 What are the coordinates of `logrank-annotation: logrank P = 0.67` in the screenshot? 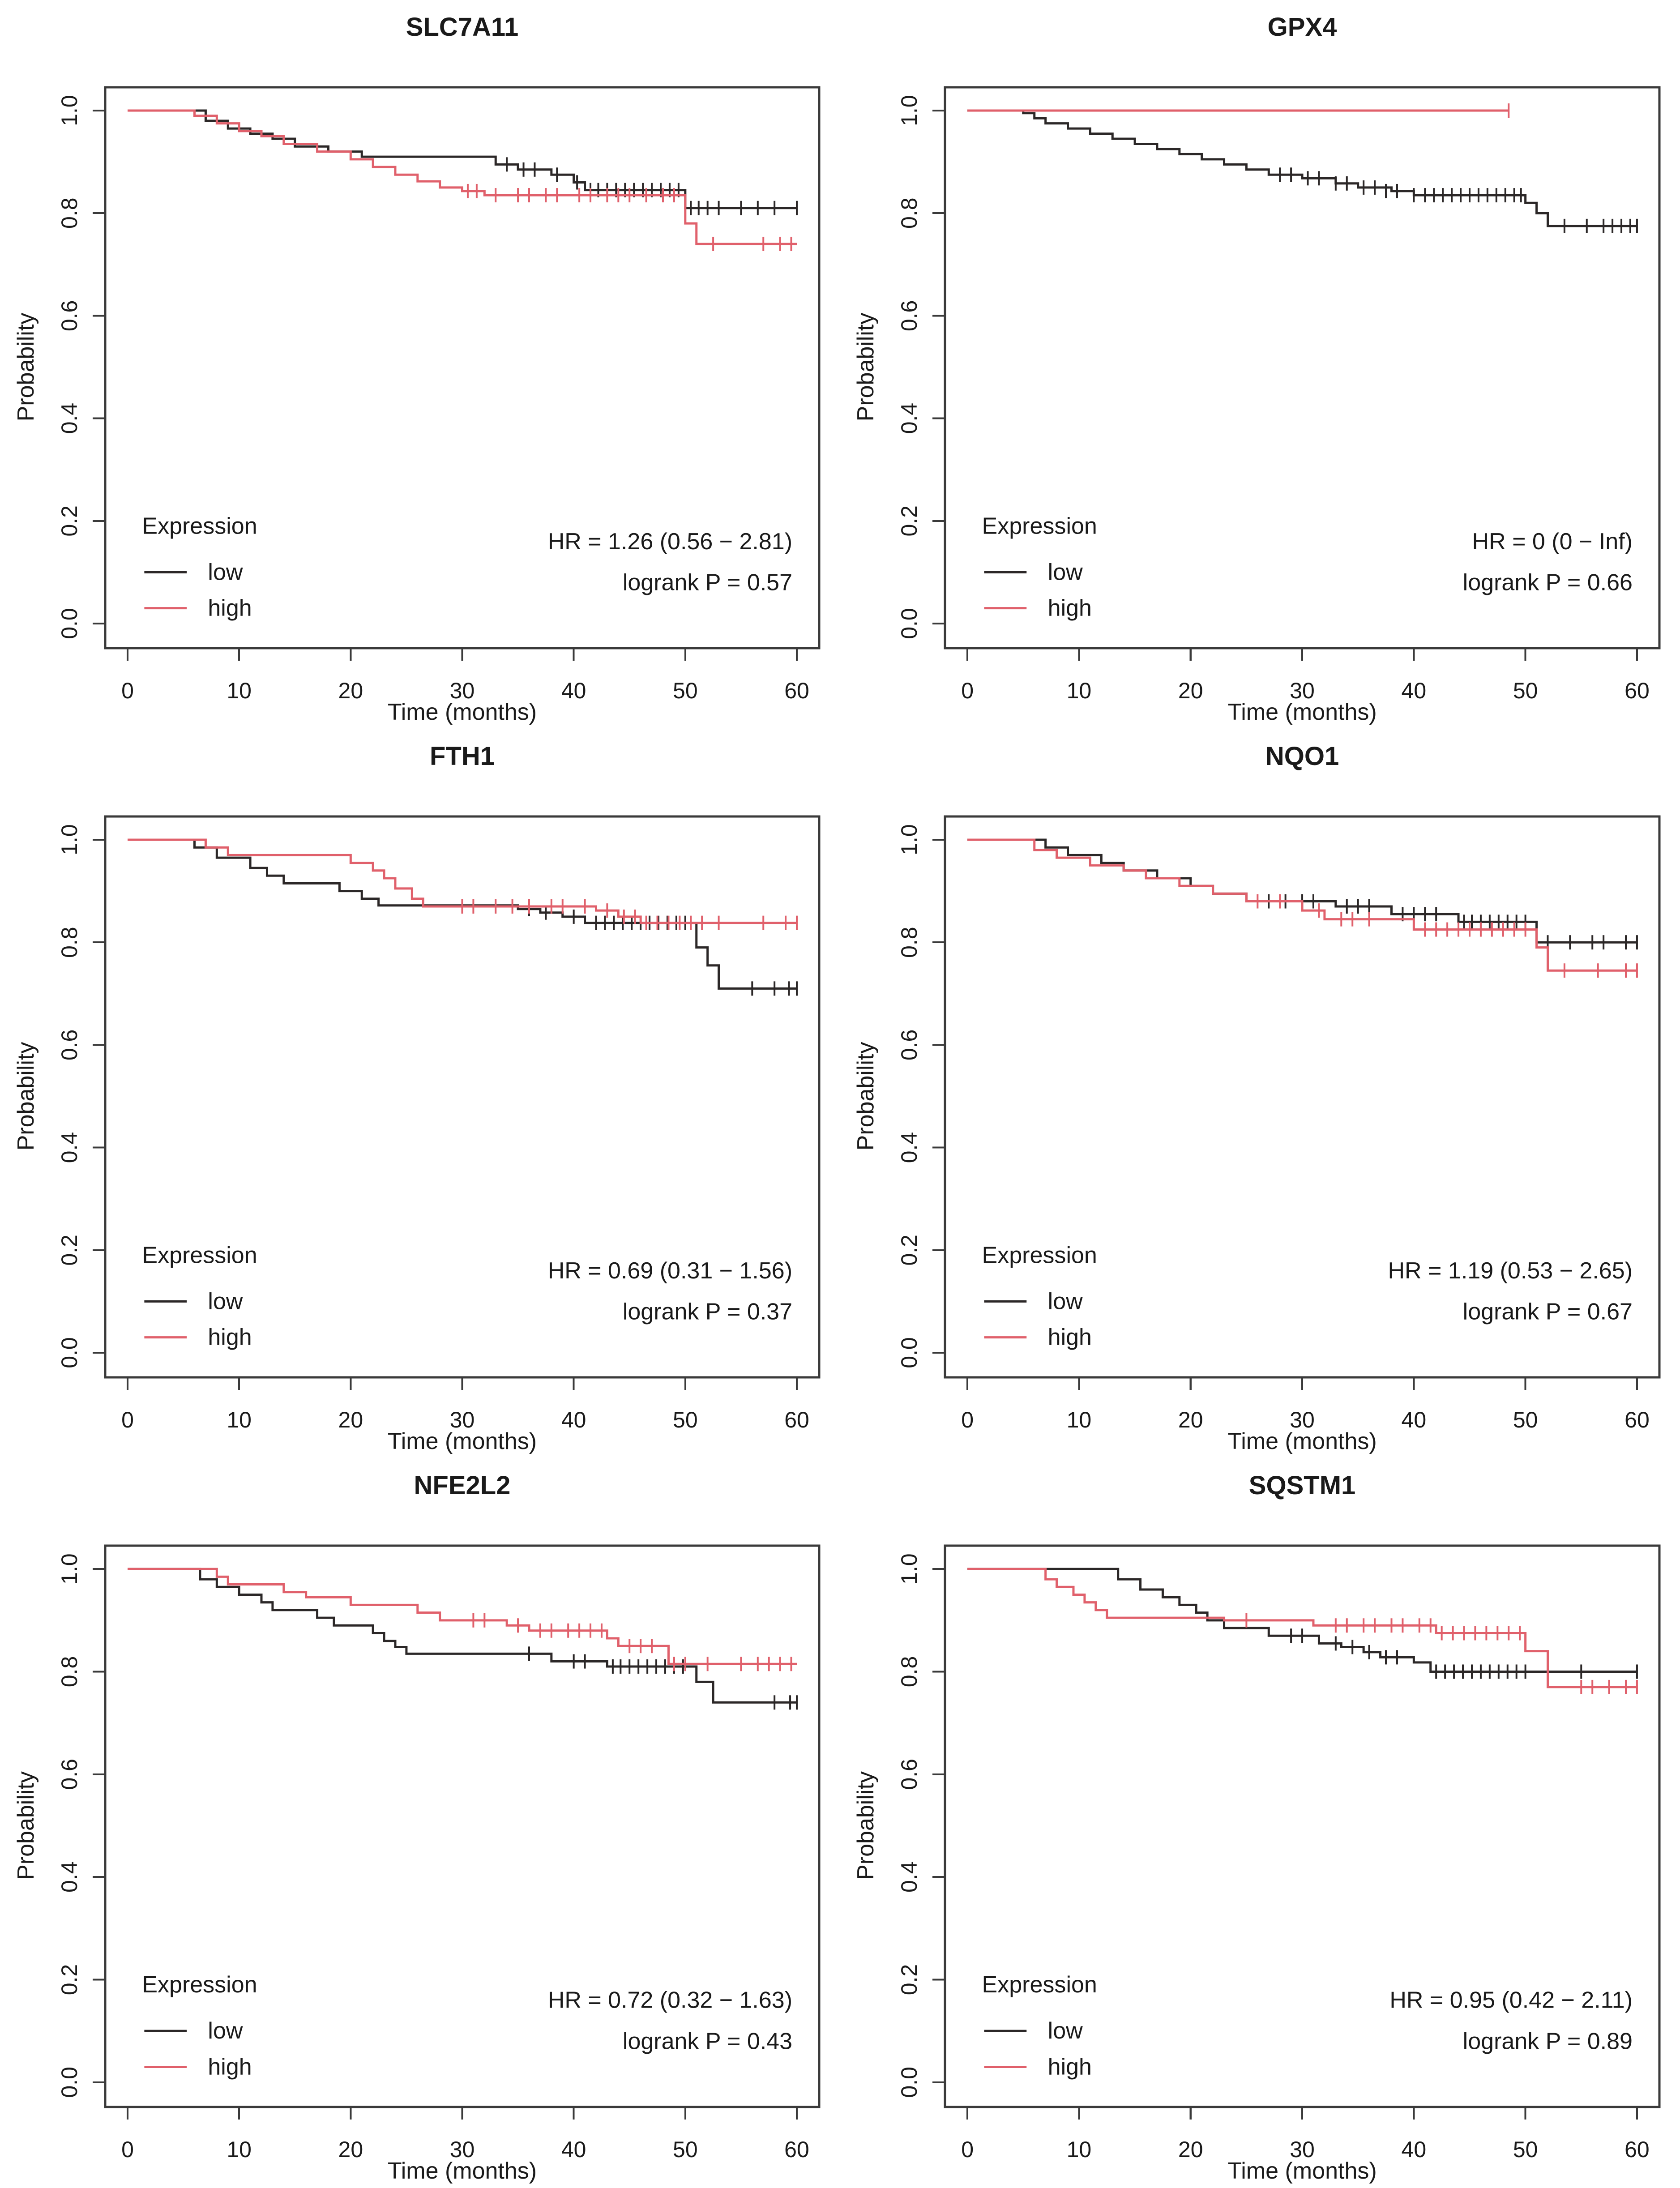 It's located at (1548, 1312).